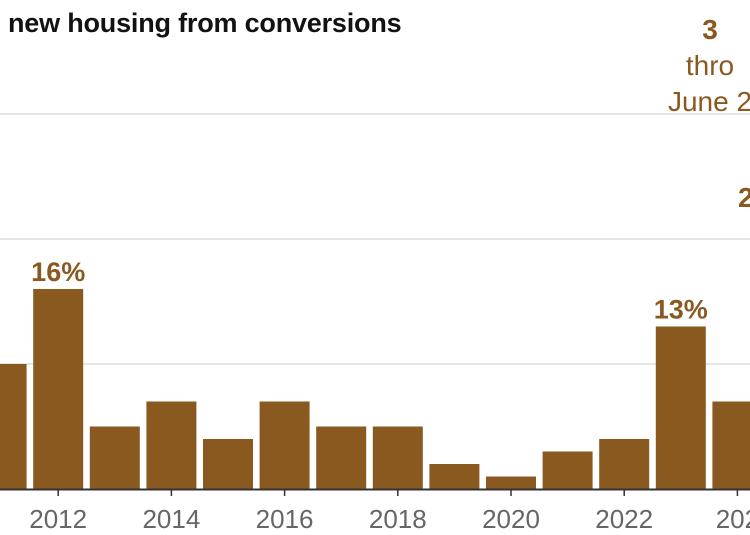 The image size is (750, 535). Describe the element at coordinates (681, 310) in the screenshot. I see `data-label-2023: 13%` at that location.